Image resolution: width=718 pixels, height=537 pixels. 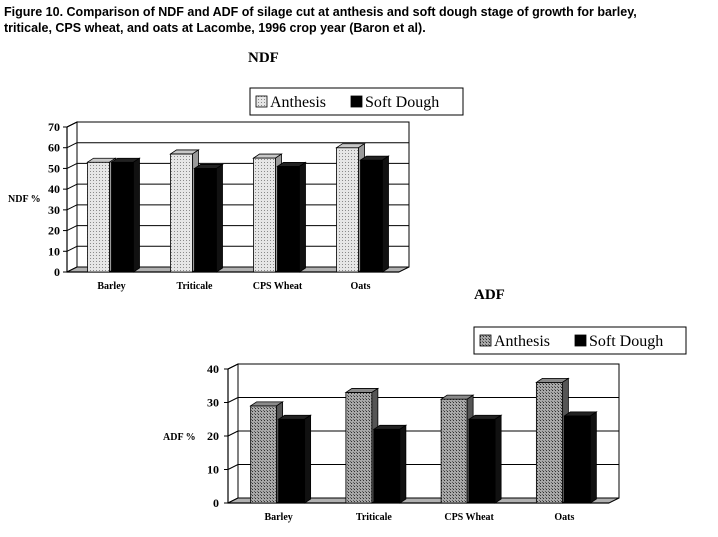 What do you see at coordinates (485, 340) in the screenshot?
I see `adf-legend-swatch-anthesis` at bounding box center [485, 340].